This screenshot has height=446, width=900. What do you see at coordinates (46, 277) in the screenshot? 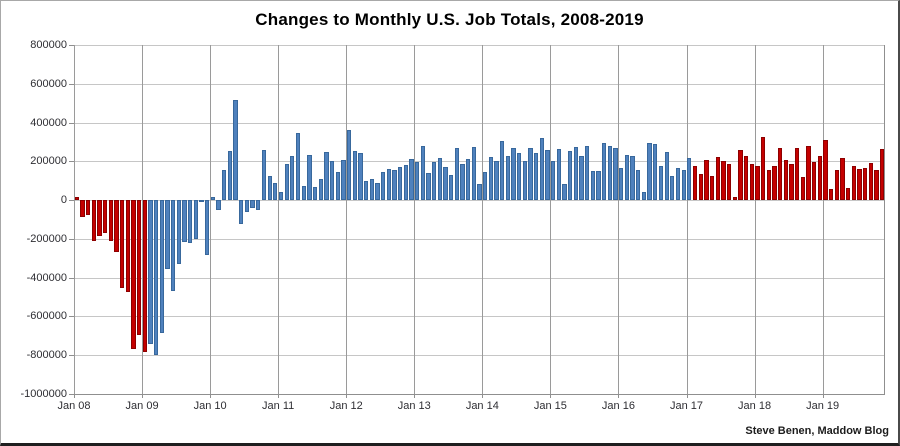
I see `y-axis-label: -400000` at bounding box center [46, 277].